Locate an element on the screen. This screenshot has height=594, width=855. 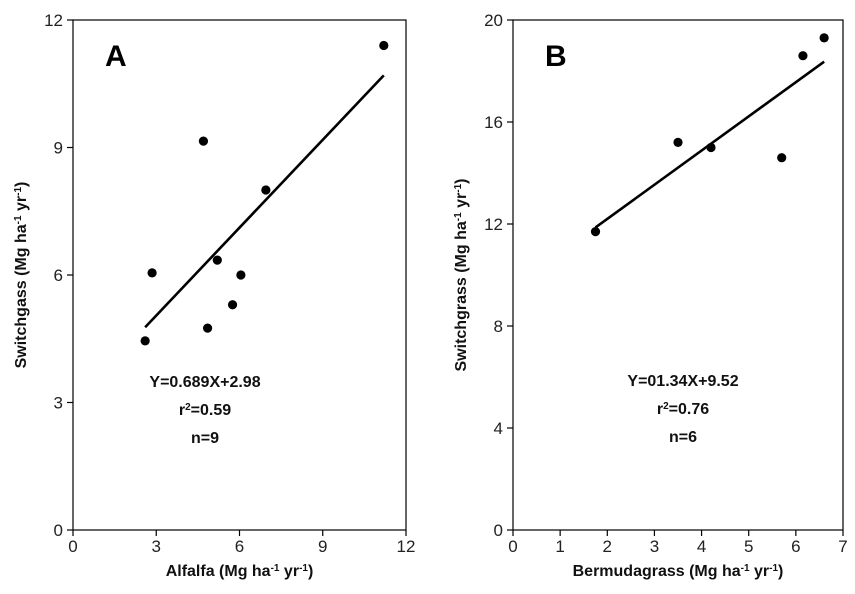
regression-equation: Y=0.689X+2.98 is located at coordinates (204, 382).